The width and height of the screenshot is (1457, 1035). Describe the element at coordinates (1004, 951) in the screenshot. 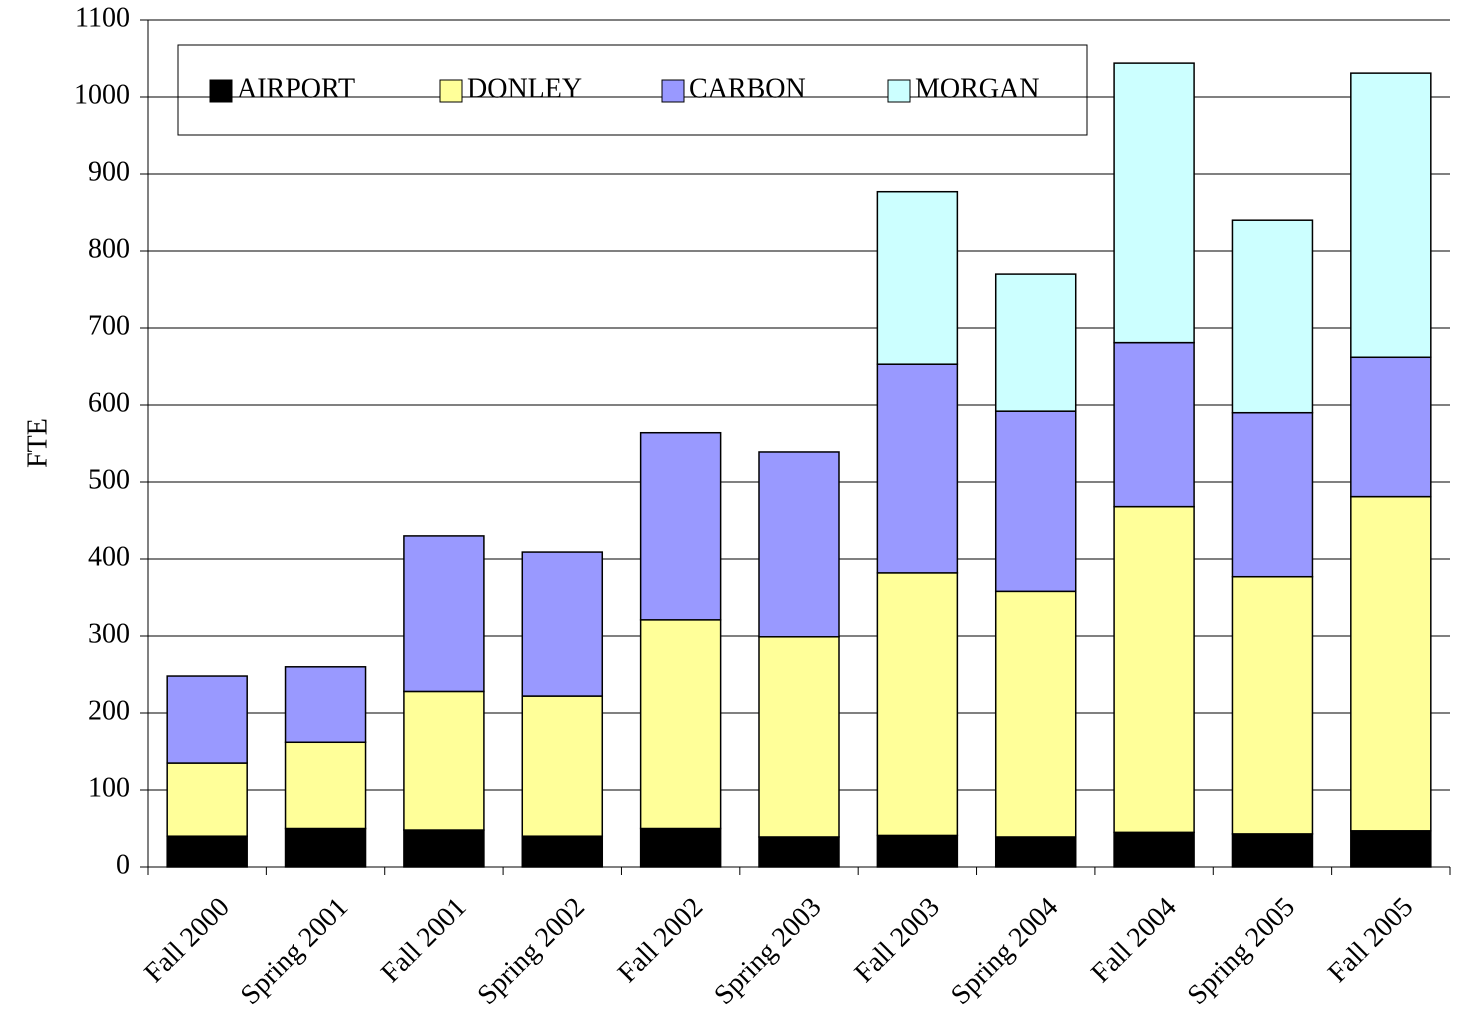

I see `x-tick-label: Spring 2004` at that location.